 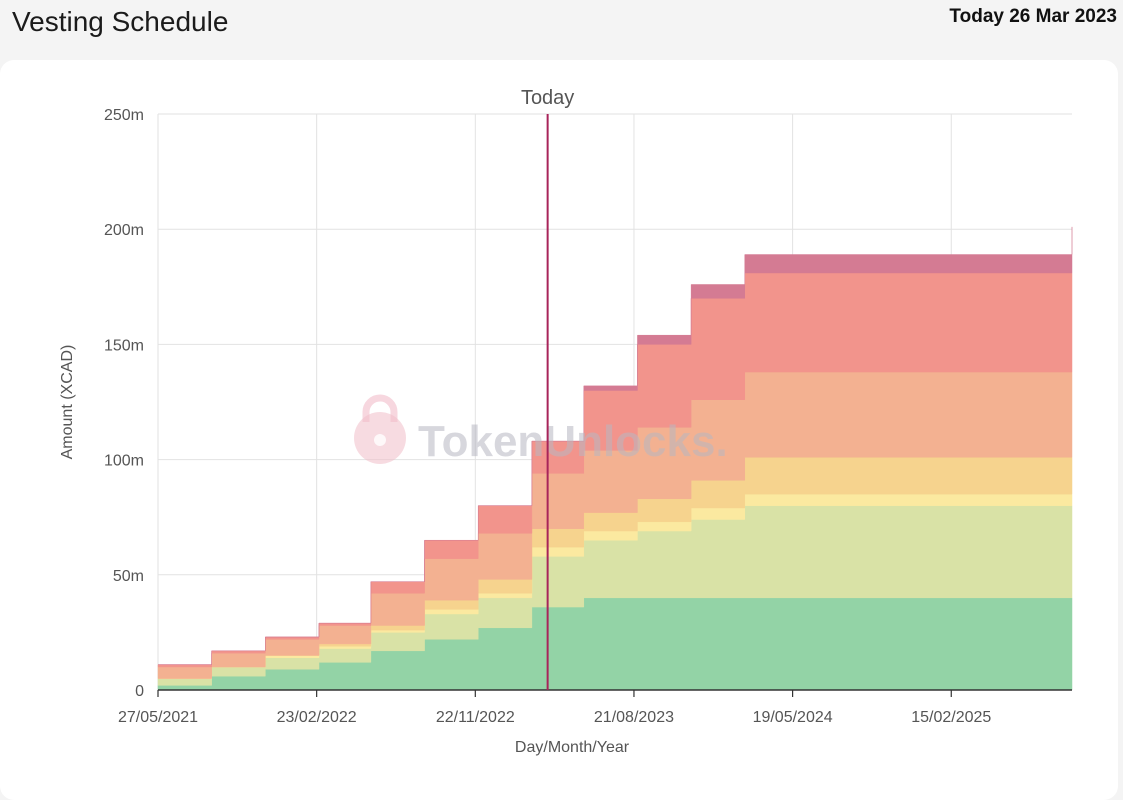 What do you see at coordinates (547, 98) in the screenshot?
I see `today-label: Today` at bounding box center [547, 98].